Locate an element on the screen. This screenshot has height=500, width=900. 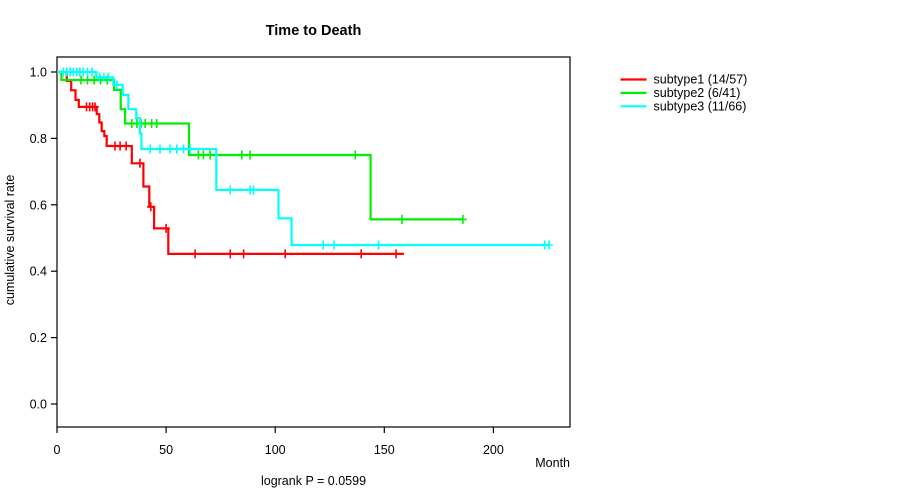
y-axis-label: cumulative survival rate is located at coordinates (10, 240).